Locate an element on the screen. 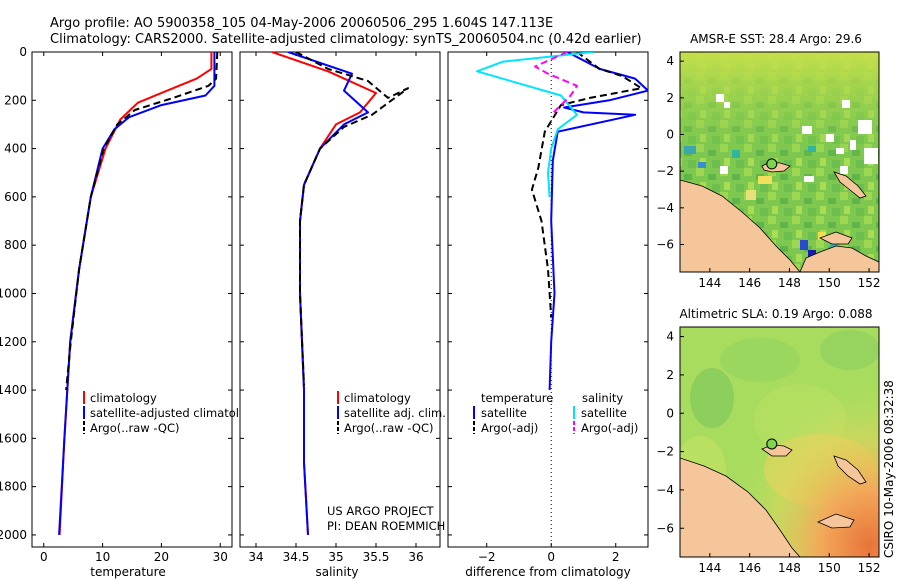 This screenshot has height=580, width=900. project-label: US ARGO PROJECT is located at coordinates (381, 511).